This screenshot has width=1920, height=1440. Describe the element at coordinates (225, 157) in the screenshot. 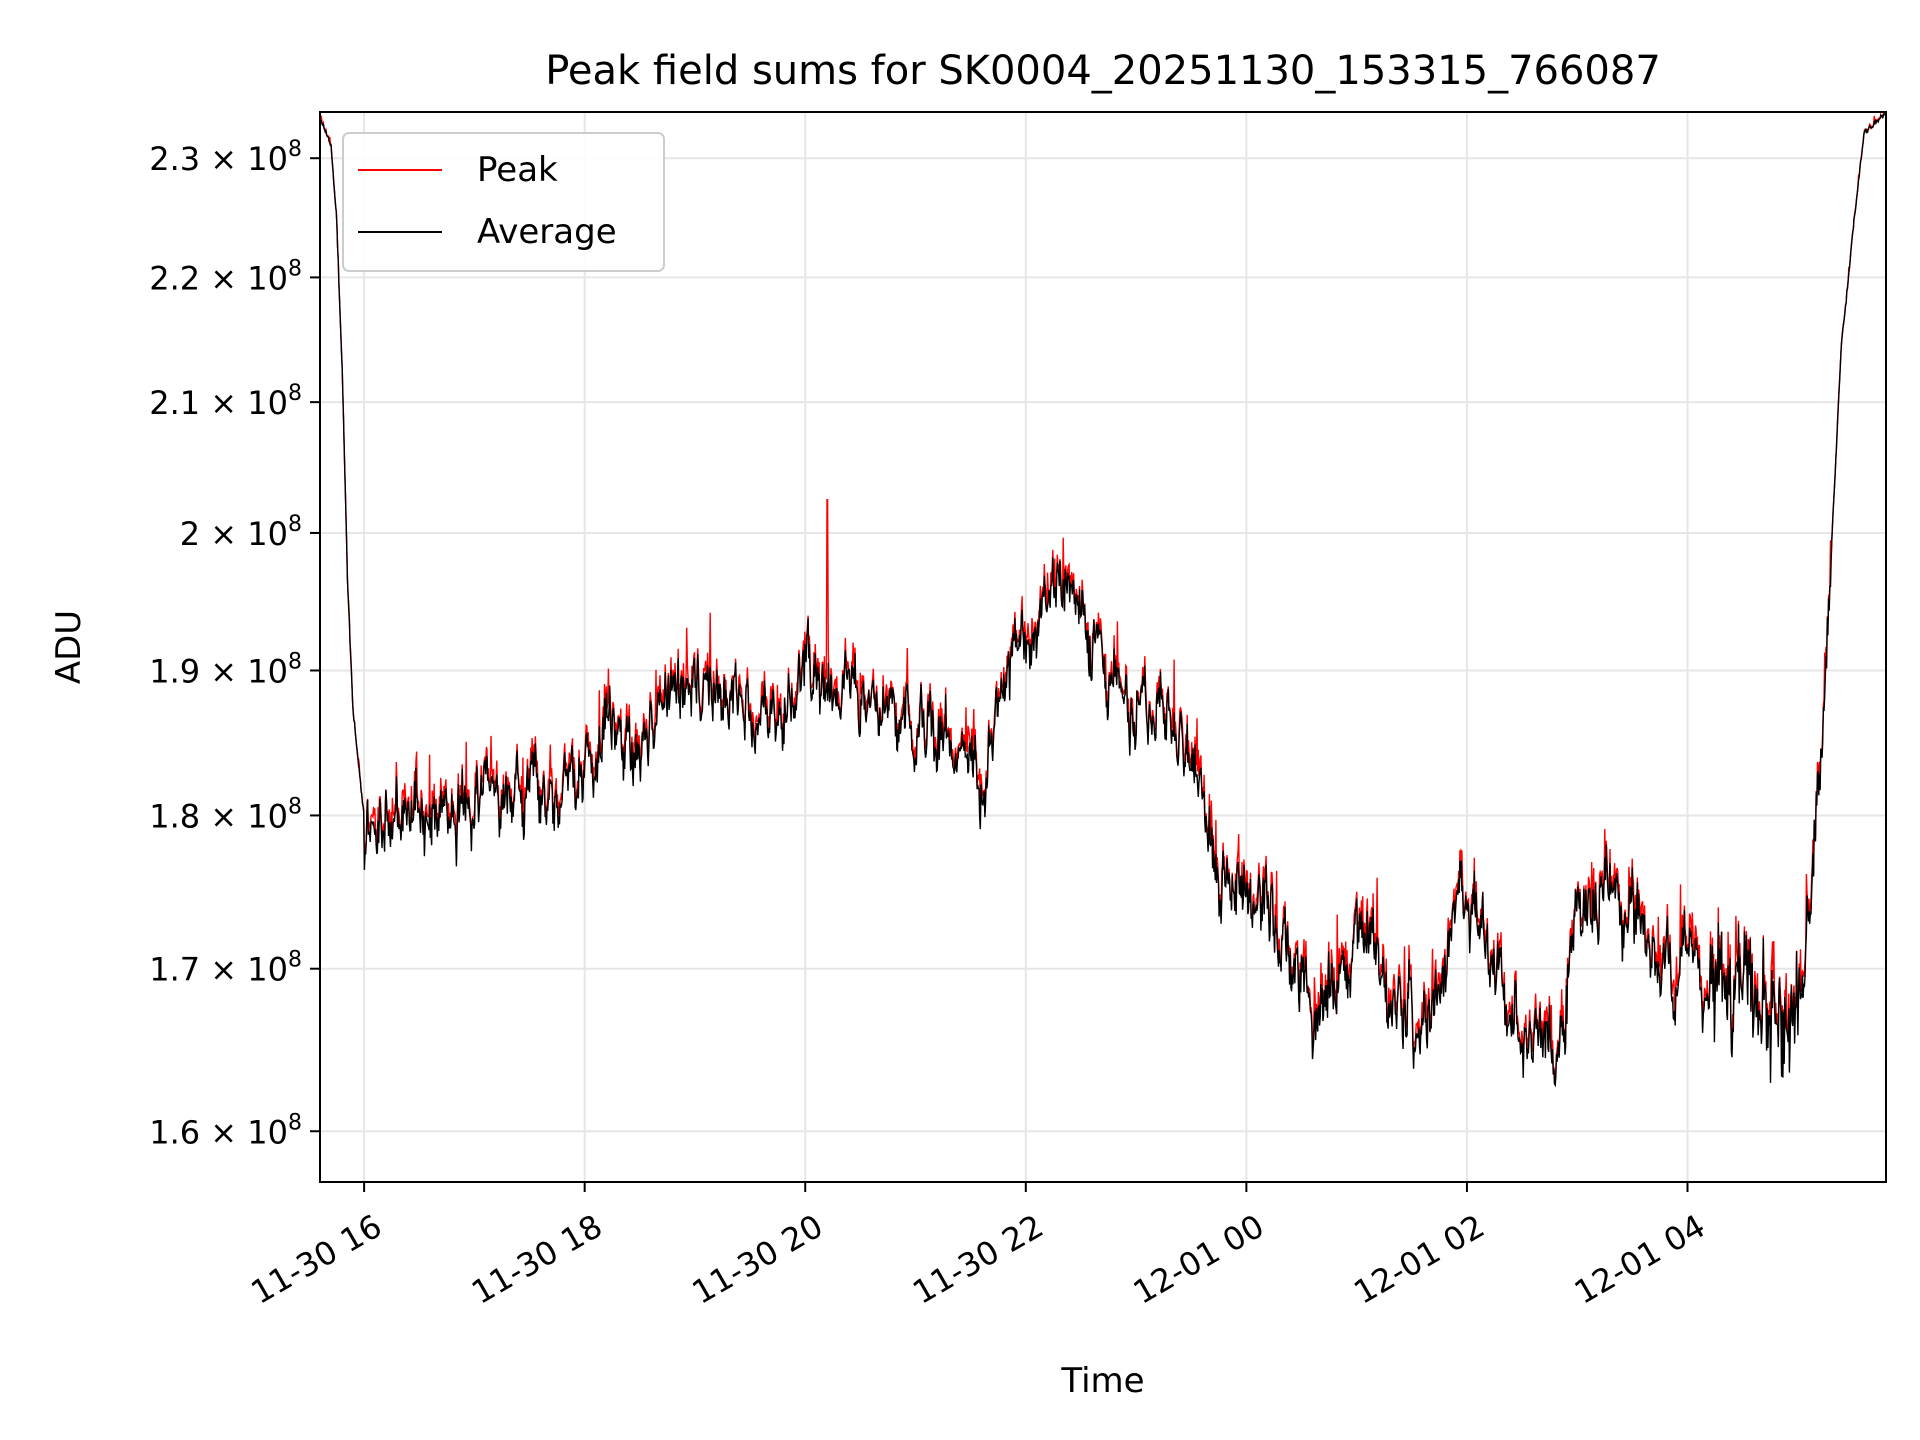

I see `y-tick-label: 2.3 × 108` at that location.